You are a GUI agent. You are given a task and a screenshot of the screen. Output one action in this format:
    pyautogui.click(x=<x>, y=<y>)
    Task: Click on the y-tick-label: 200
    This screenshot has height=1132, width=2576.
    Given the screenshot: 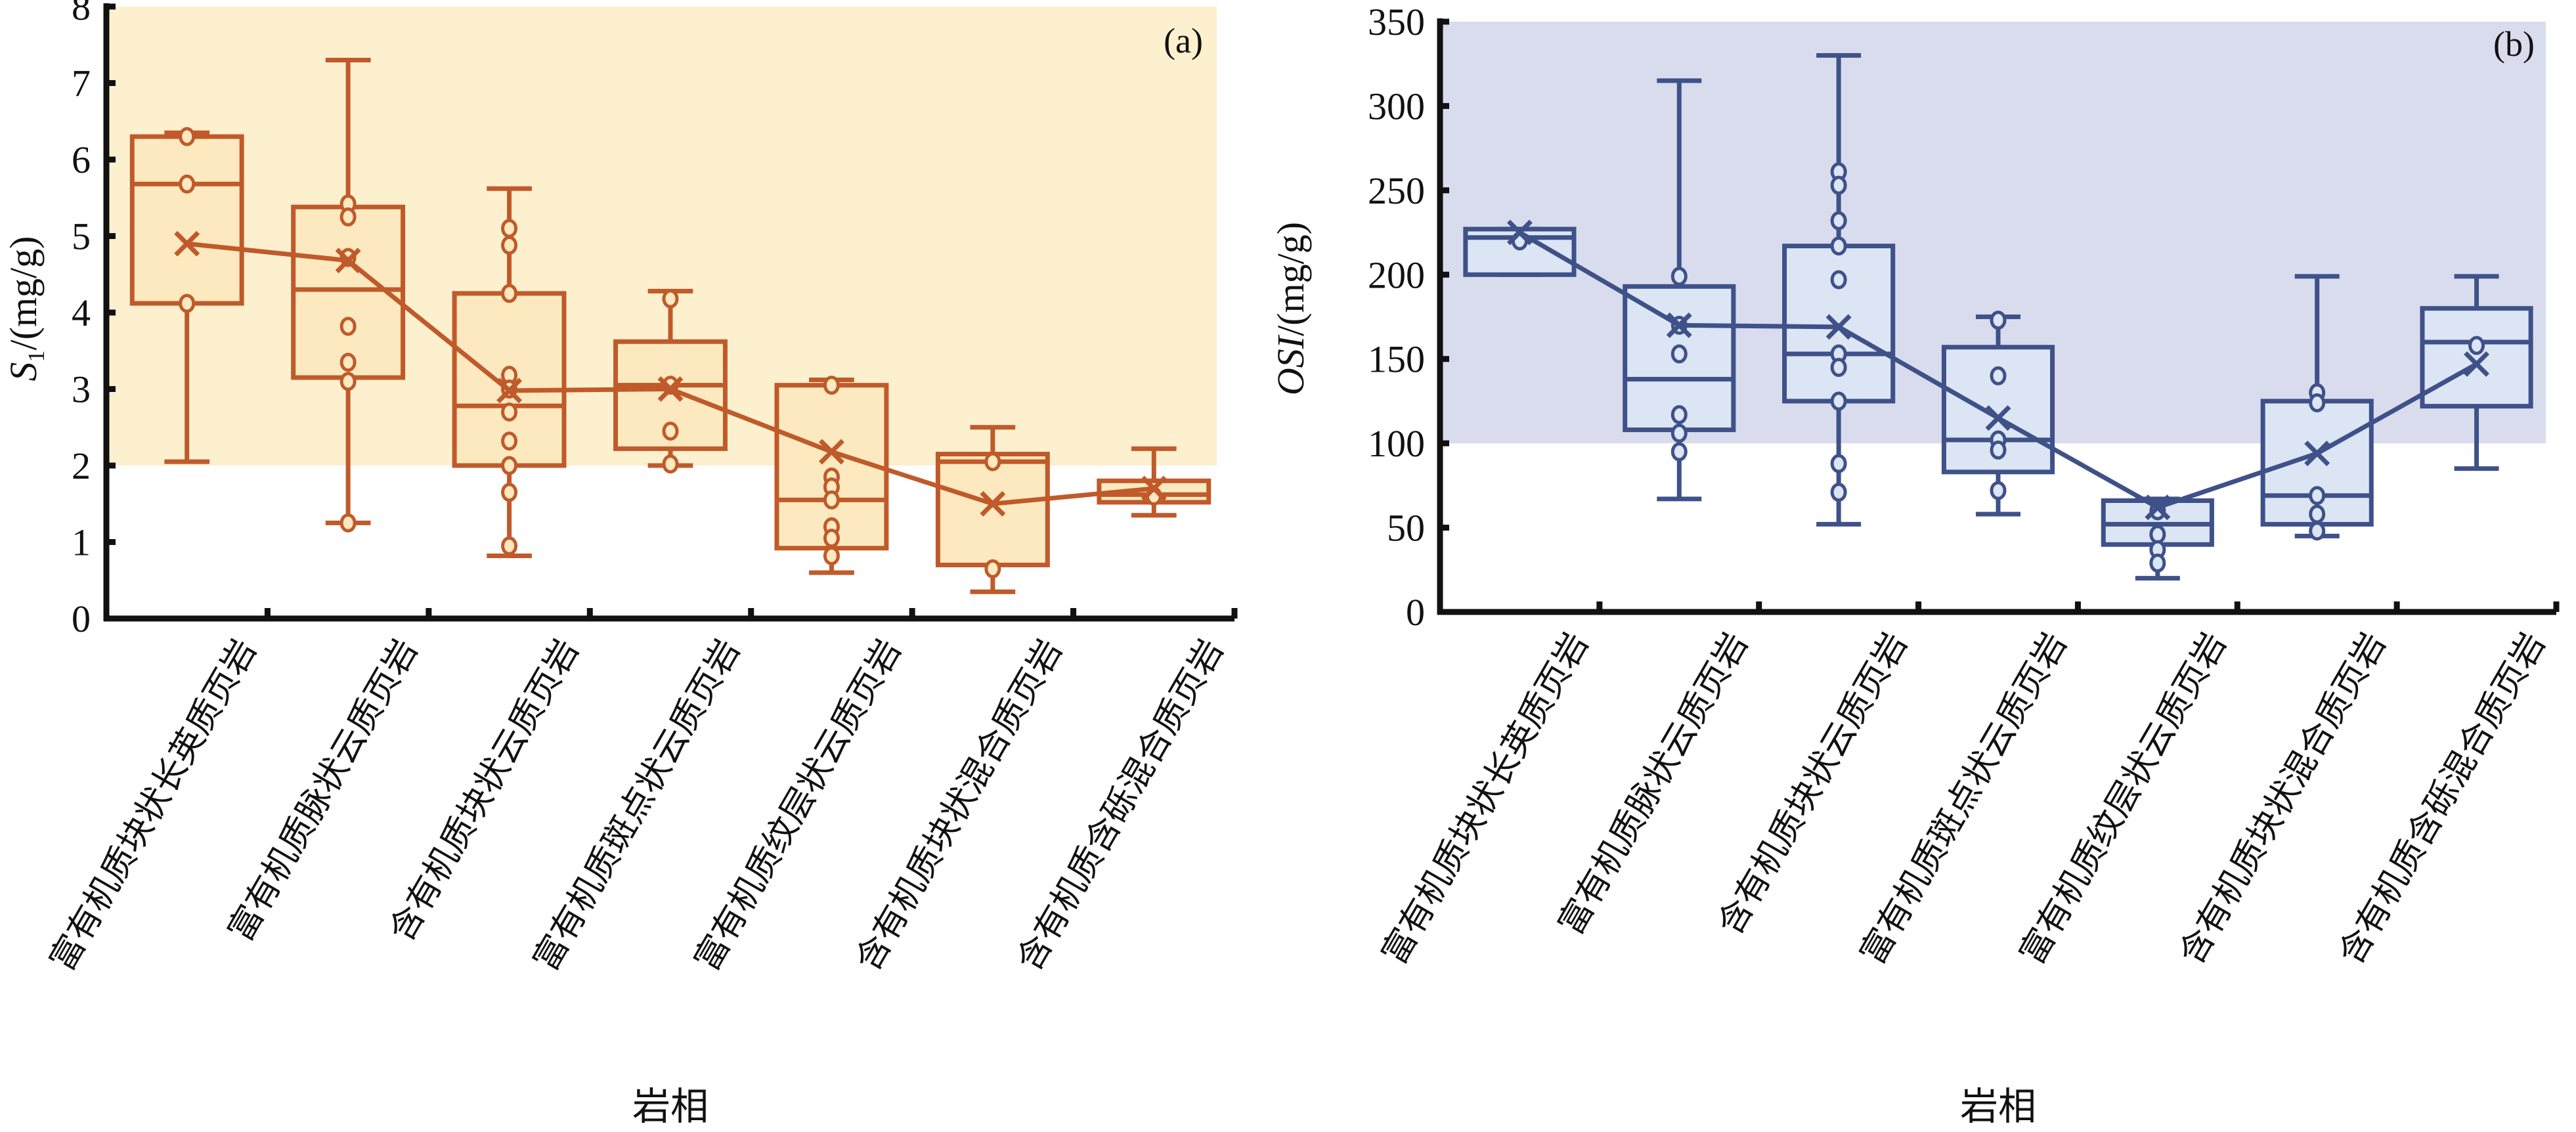 What is the action you would take?
    pyautogui.click(x=1396, y=274)
    